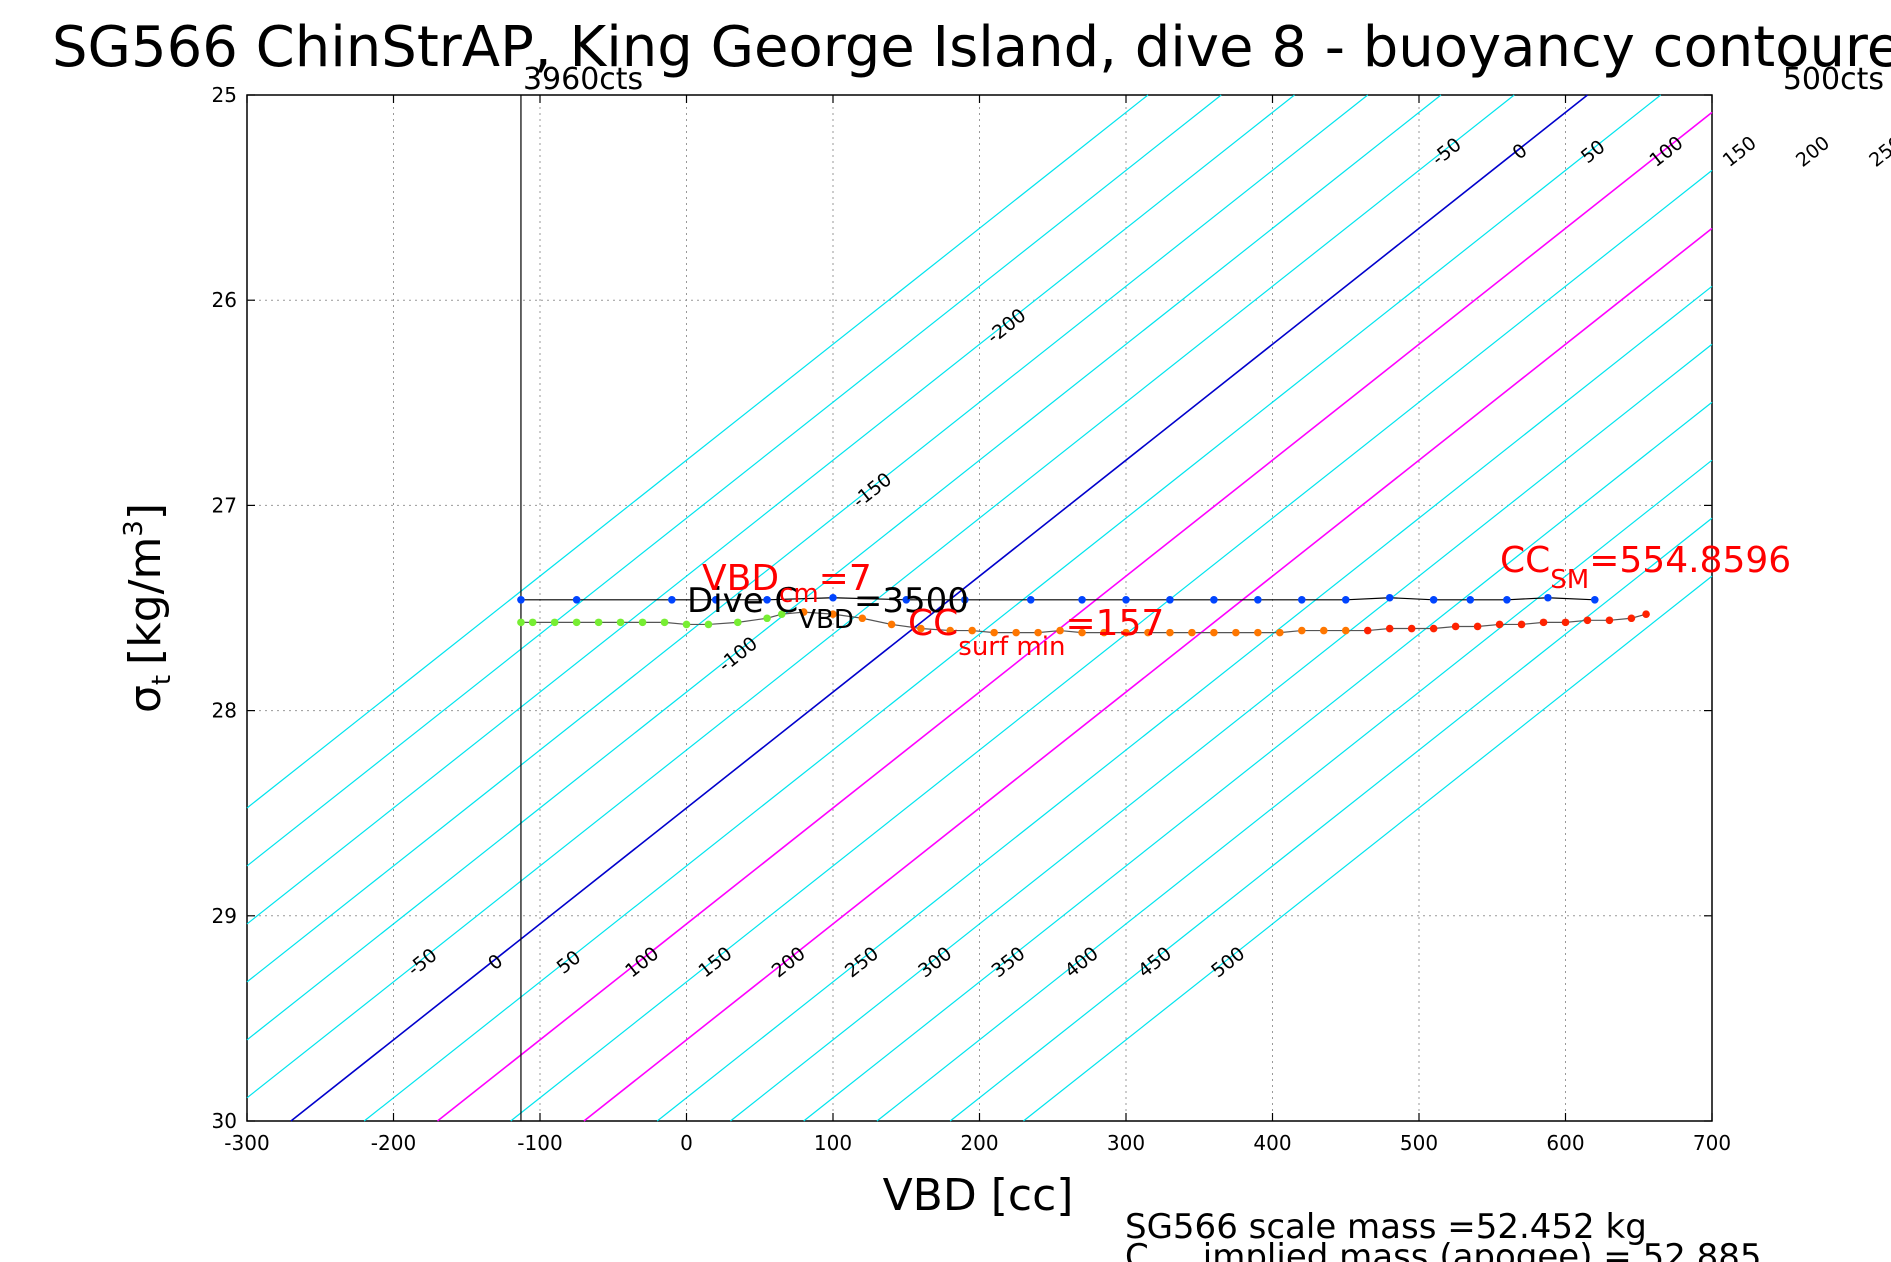  What do you see at coordinates (1565, 1143) in the screenshot?
I see `x-tick-label: 600` at bounding box center [1565, 1143].